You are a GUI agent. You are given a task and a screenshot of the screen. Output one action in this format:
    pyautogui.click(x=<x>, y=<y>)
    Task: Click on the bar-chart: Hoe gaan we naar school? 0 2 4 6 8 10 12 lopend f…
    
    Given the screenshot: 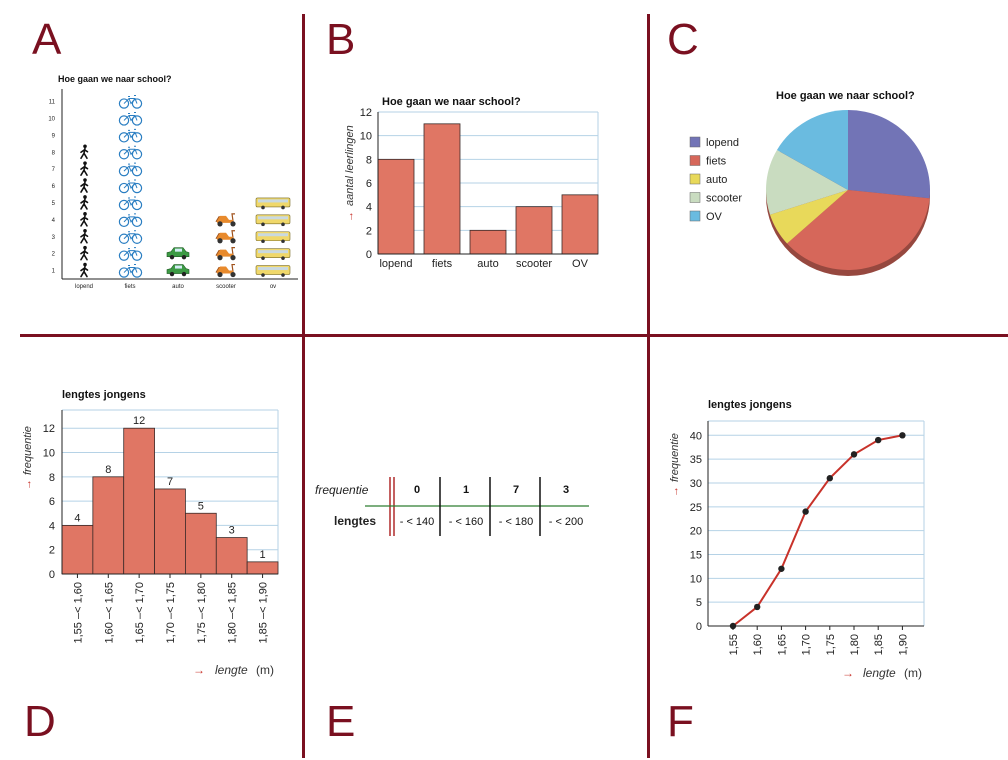 What is the action you would take?
    pyautogui.click(x=471, y=183)
    